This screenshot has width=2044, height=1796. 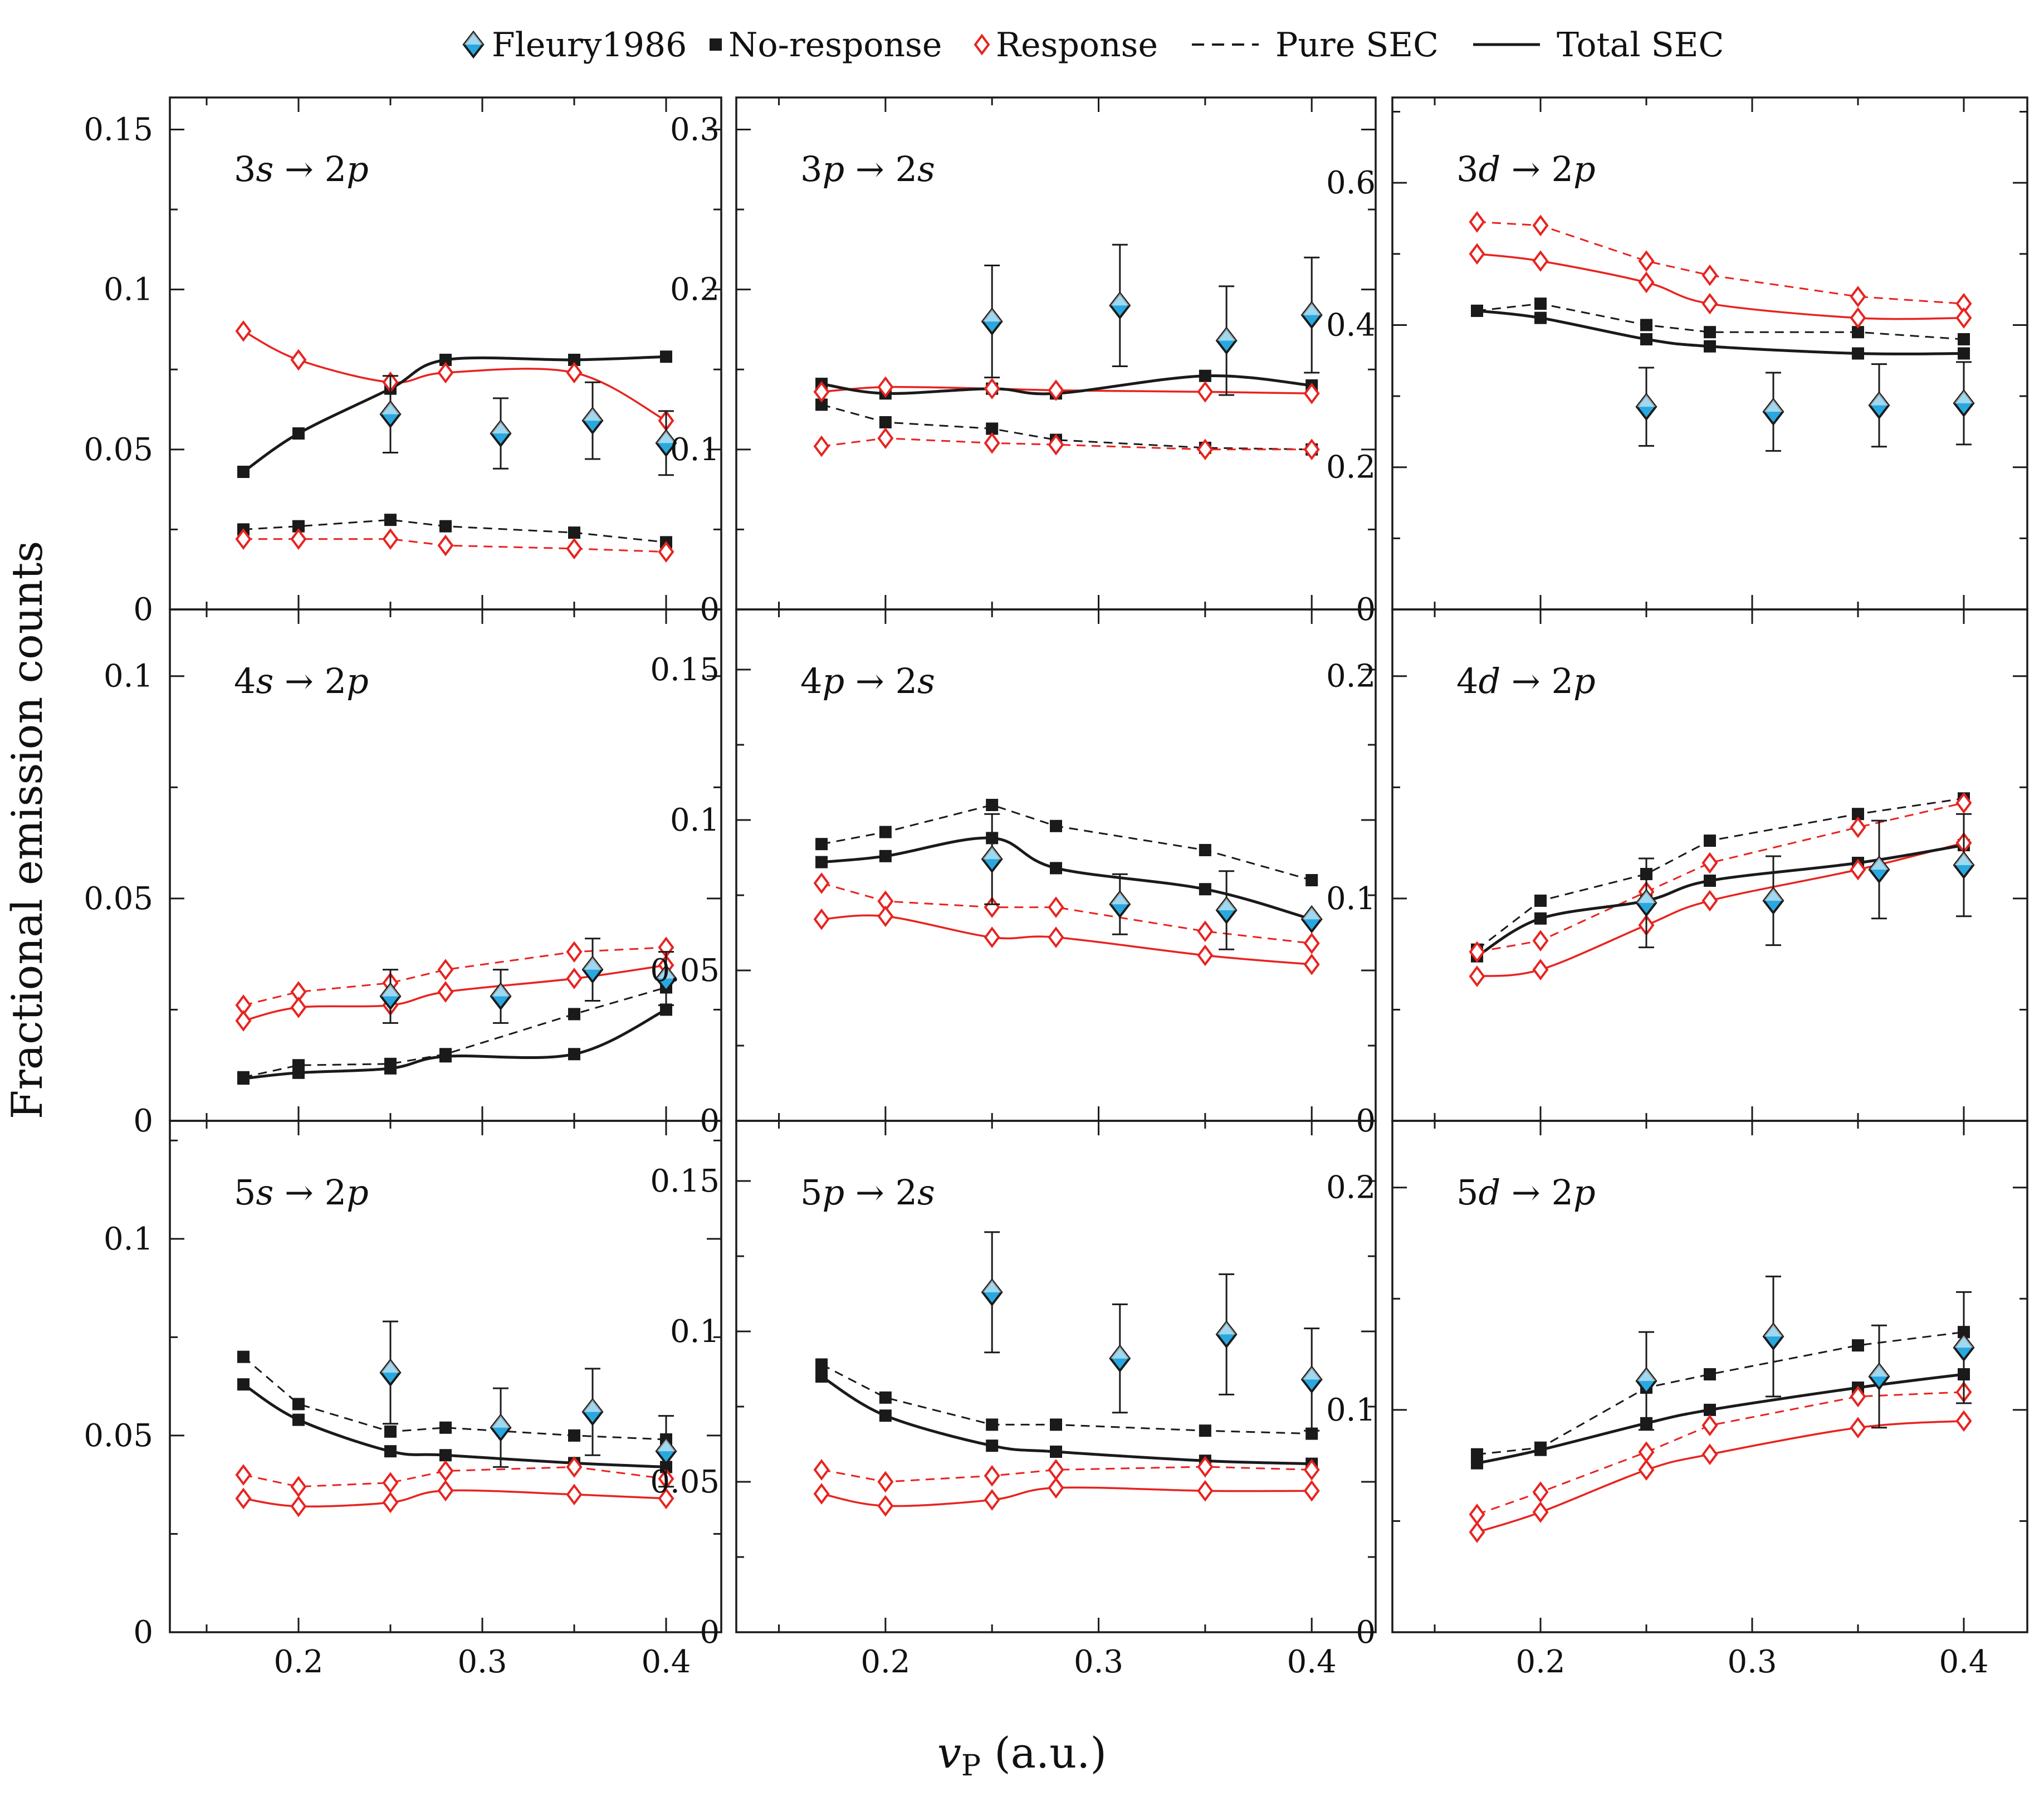 What do you see at coordinates (867, 681) in the screenshot?
I see `panel-title: 4p → 2s` at bounding box center [867, 681].